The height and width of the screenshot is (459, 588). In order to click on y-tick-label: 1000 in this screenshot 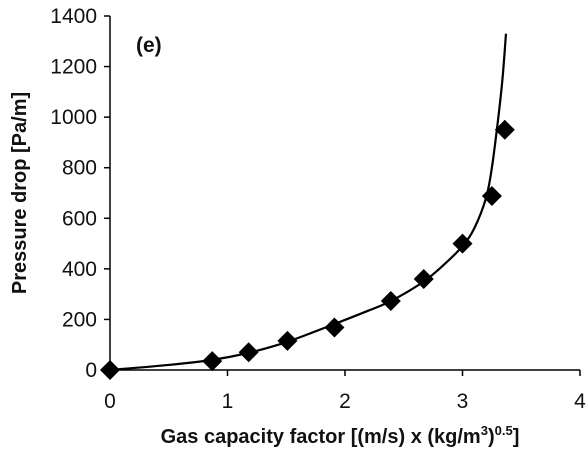, I will do `click(73, 117)`.